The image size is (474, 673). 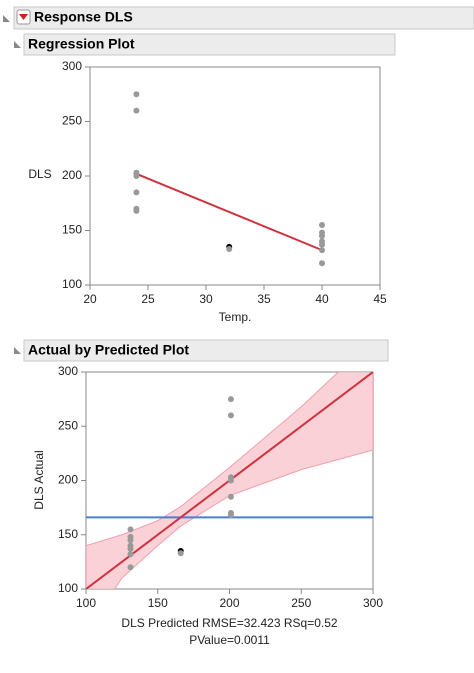 What do you see at coordinates (301, 603) in the screenshot?
I see `x-tick-label: 250` at bounding box center [301, 603].